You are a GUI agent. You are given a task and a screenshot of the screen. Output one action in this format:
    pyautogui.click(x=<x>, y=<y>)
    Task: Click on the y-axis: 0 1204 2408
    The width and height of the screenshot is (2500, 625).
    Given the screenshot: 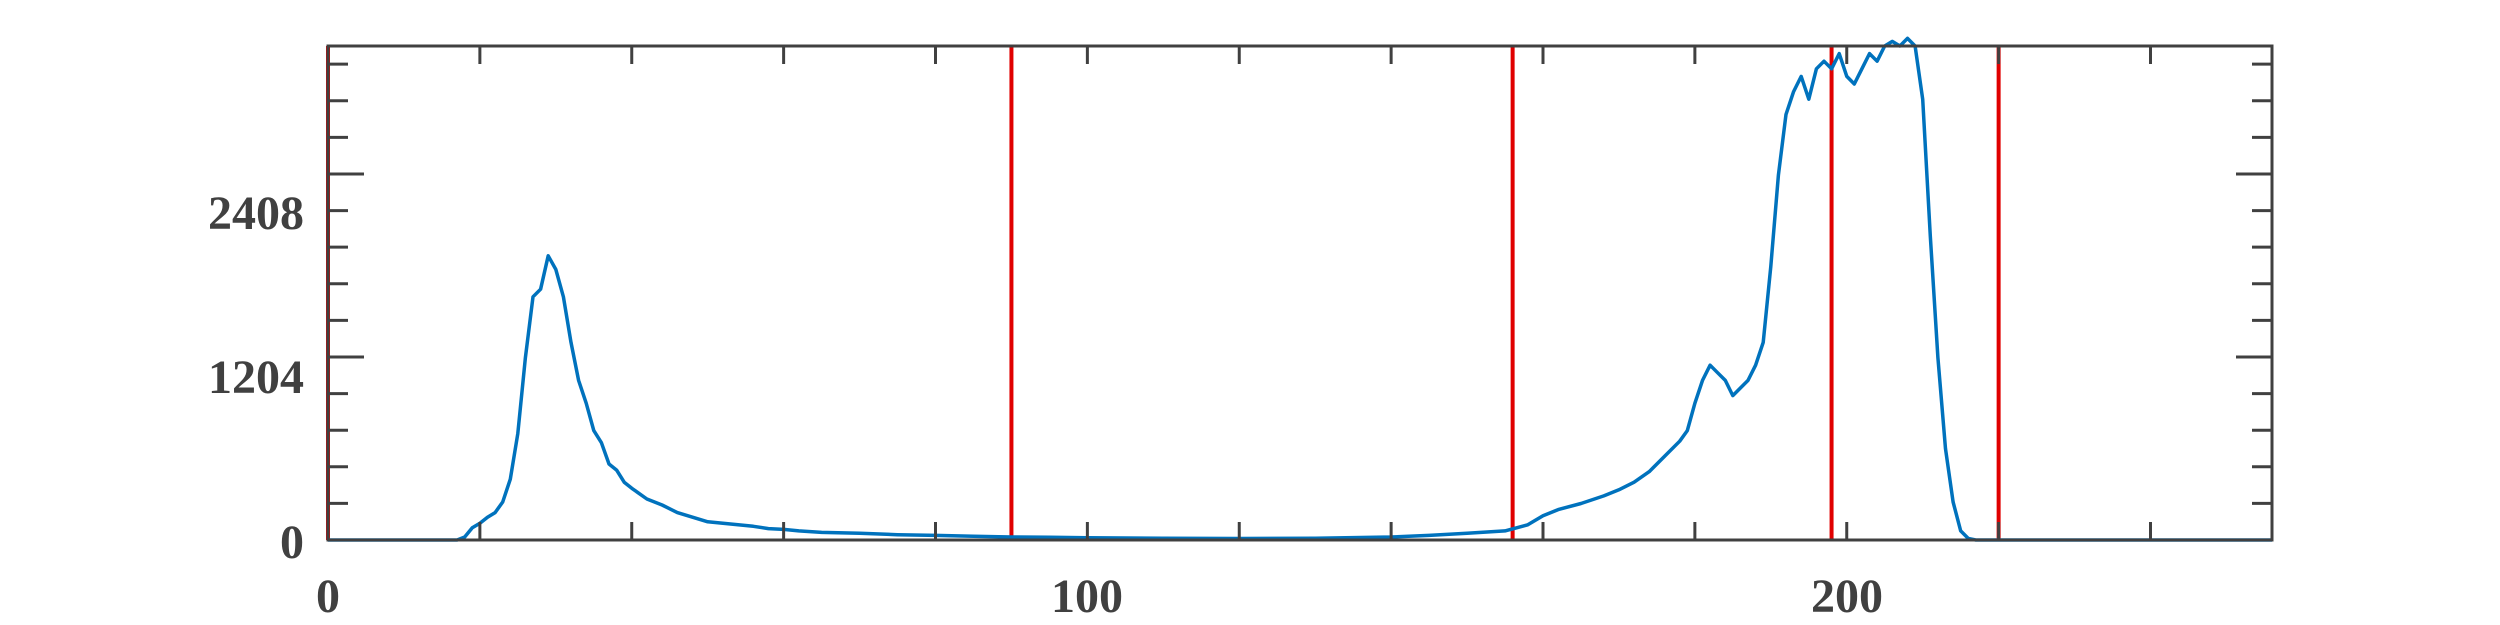 What is the action you would take?
    pyautogui.click(x=256, y=378)
    